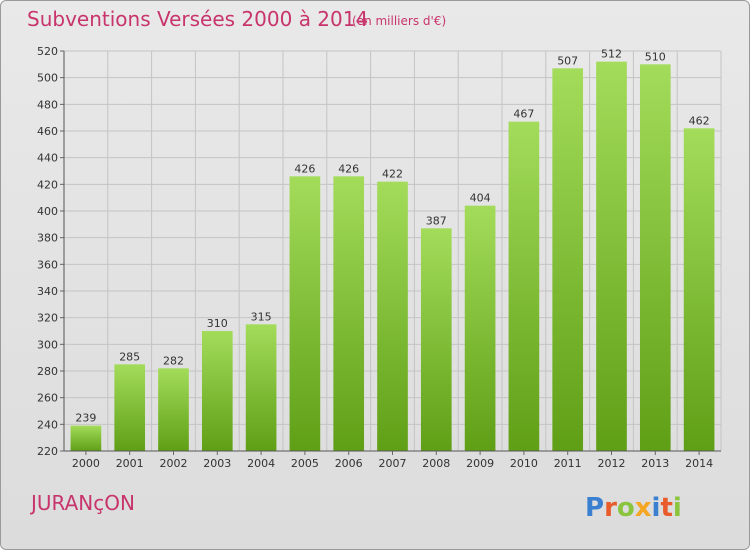 This screenshot has height=550, width=750. What do you see at coordinates (436, 463) in the screenshot?
I see `x-tick-label: 2008` at bounding box center [436, 463].